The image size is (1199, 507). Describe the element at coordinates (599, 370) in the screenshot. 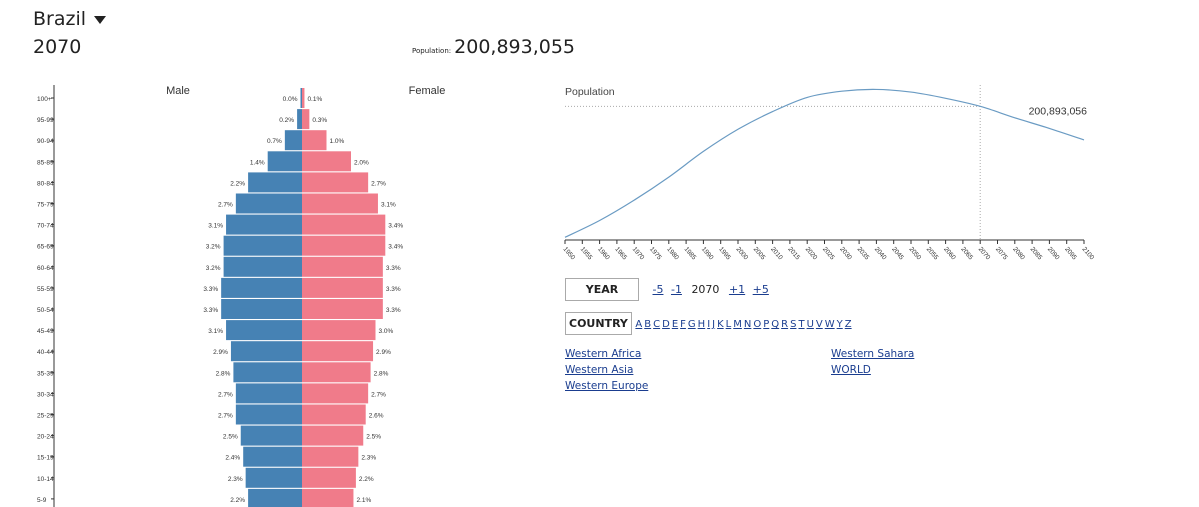

I see `region-link: Western Asia` at that location.